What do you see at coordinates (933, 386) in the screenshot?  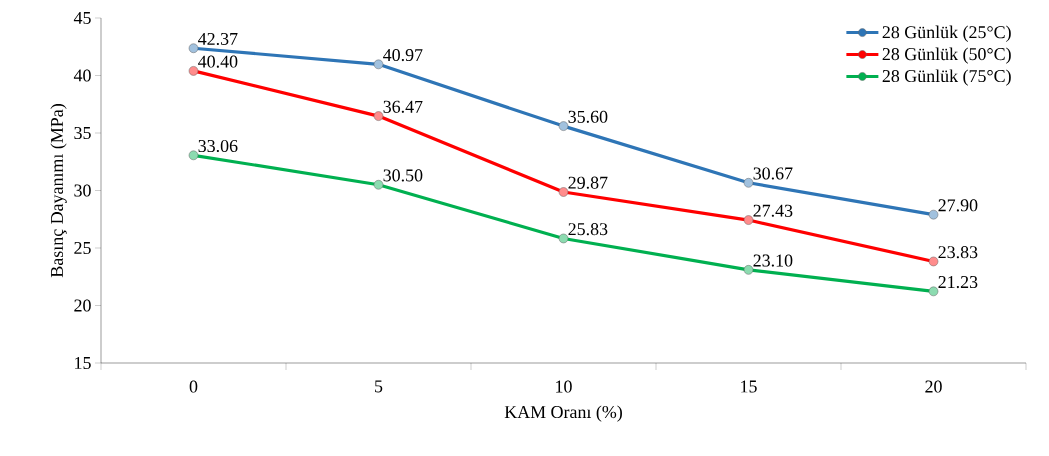 I see `x-tick-label: 20` at bounding box center [933, 386].